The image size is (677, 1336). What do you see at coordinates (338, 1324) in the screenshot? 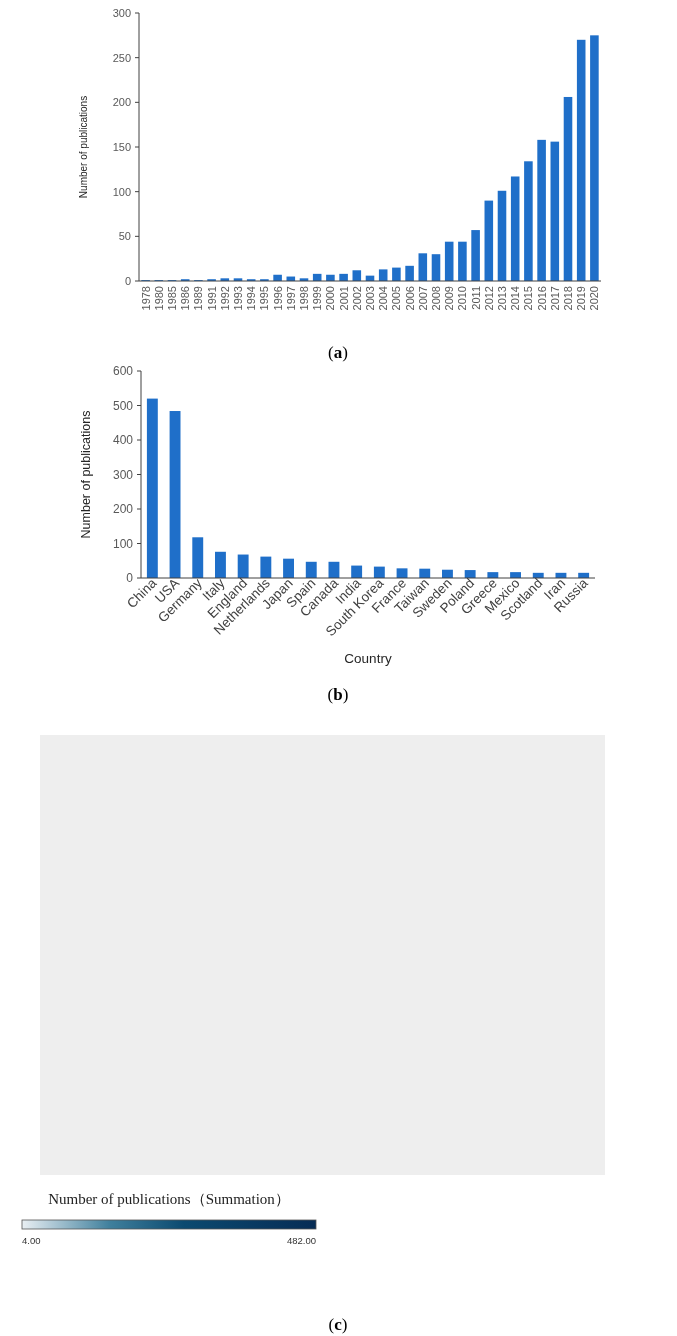
I see `text: (c)` at bounding box center [338, 1324].